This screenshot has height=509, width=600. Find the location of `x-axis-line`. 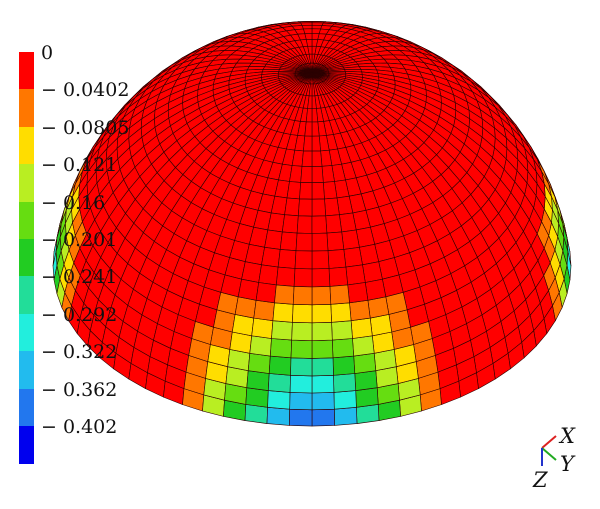

x-axis-line is located at coordinates (549, 442).